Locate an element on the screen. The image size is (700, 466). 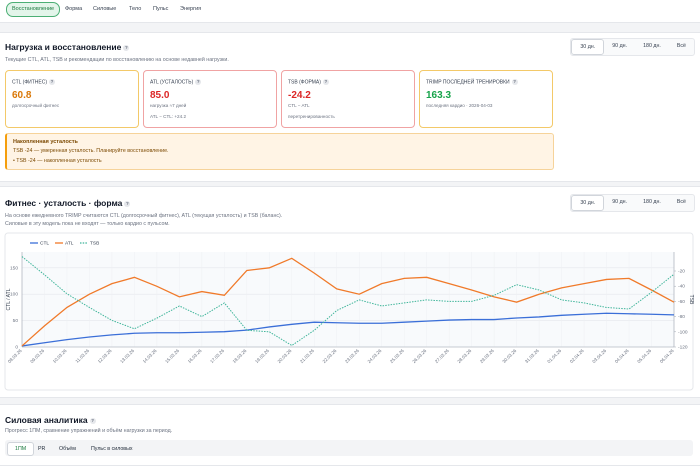
metric-value: -24.2 is located at coordinates (299, 95).